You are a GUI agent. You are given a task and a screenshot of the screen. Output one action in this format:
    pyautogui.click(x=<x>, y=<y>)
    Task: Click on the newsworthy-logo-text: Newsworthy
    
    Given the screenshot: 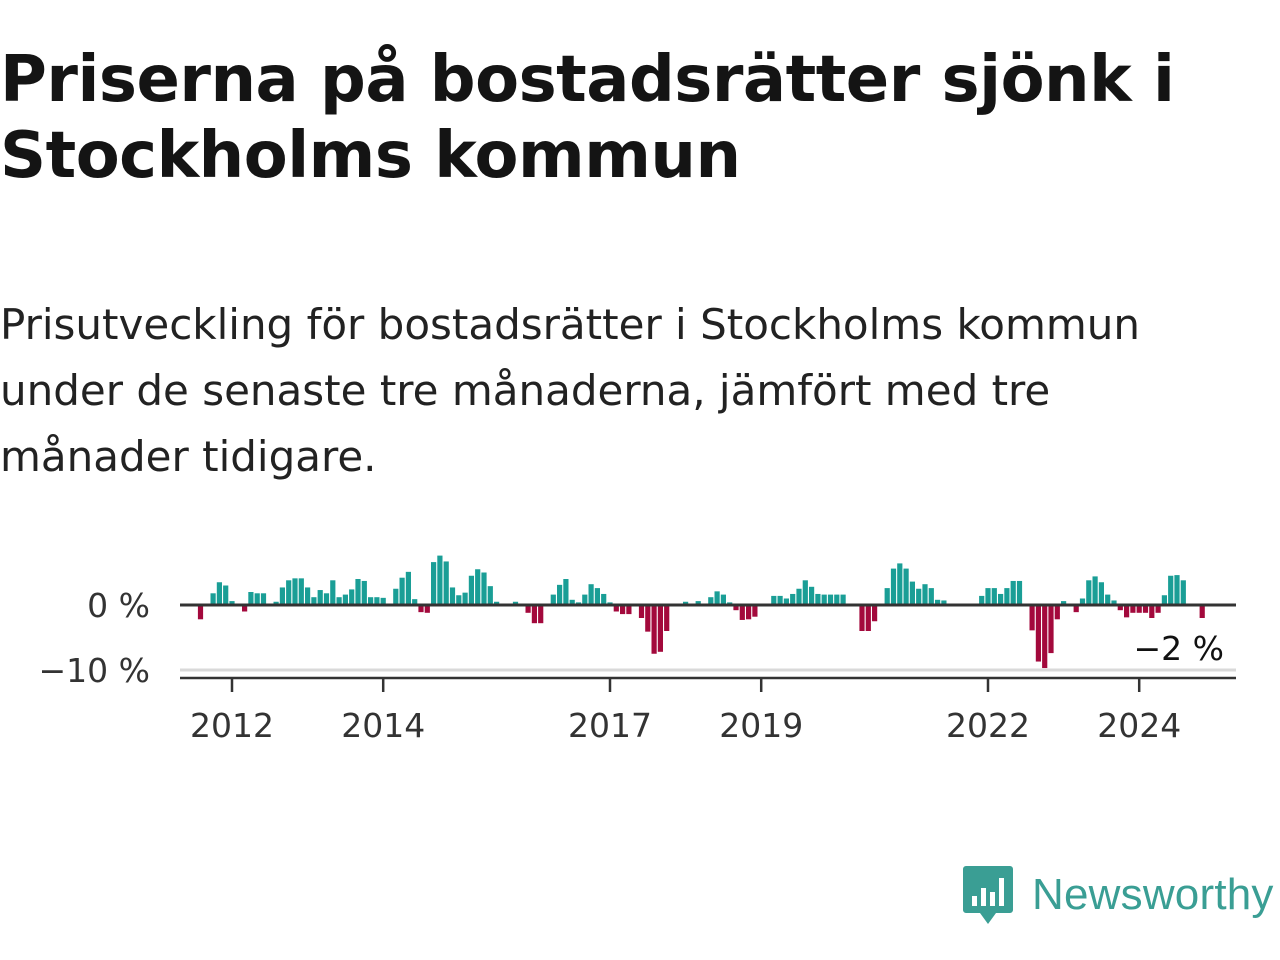 What is the action you would take?
    pyautogui.click(x=1153, y=894)
    